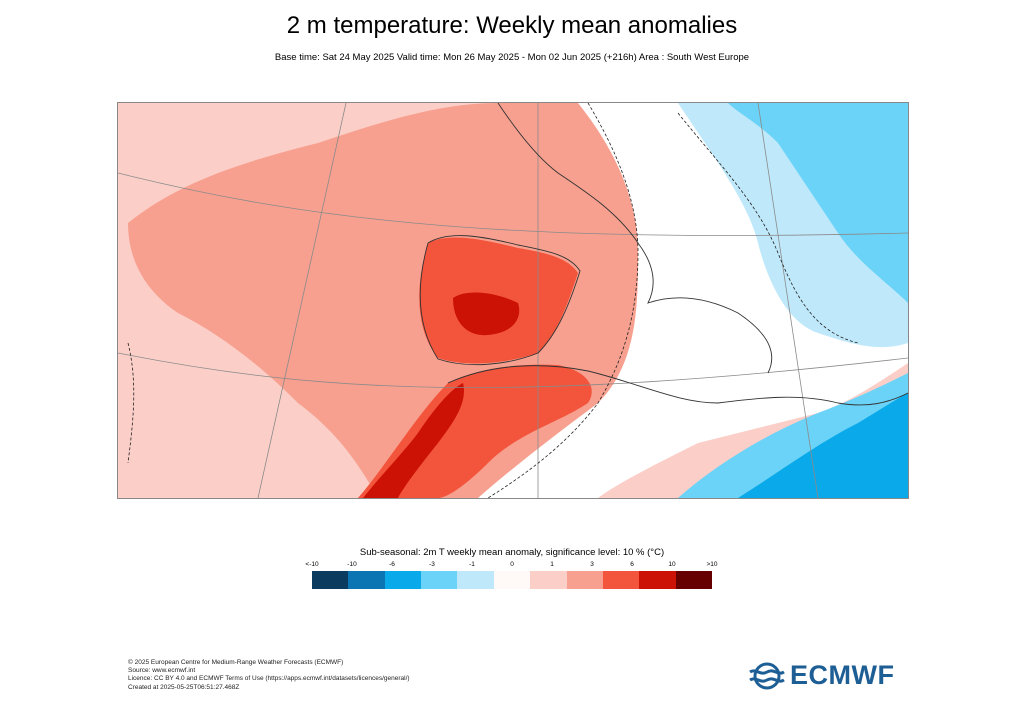 This screenshot has width=1024, height=720. I want to click on legend-tick-label: -10, so click(352, 564).